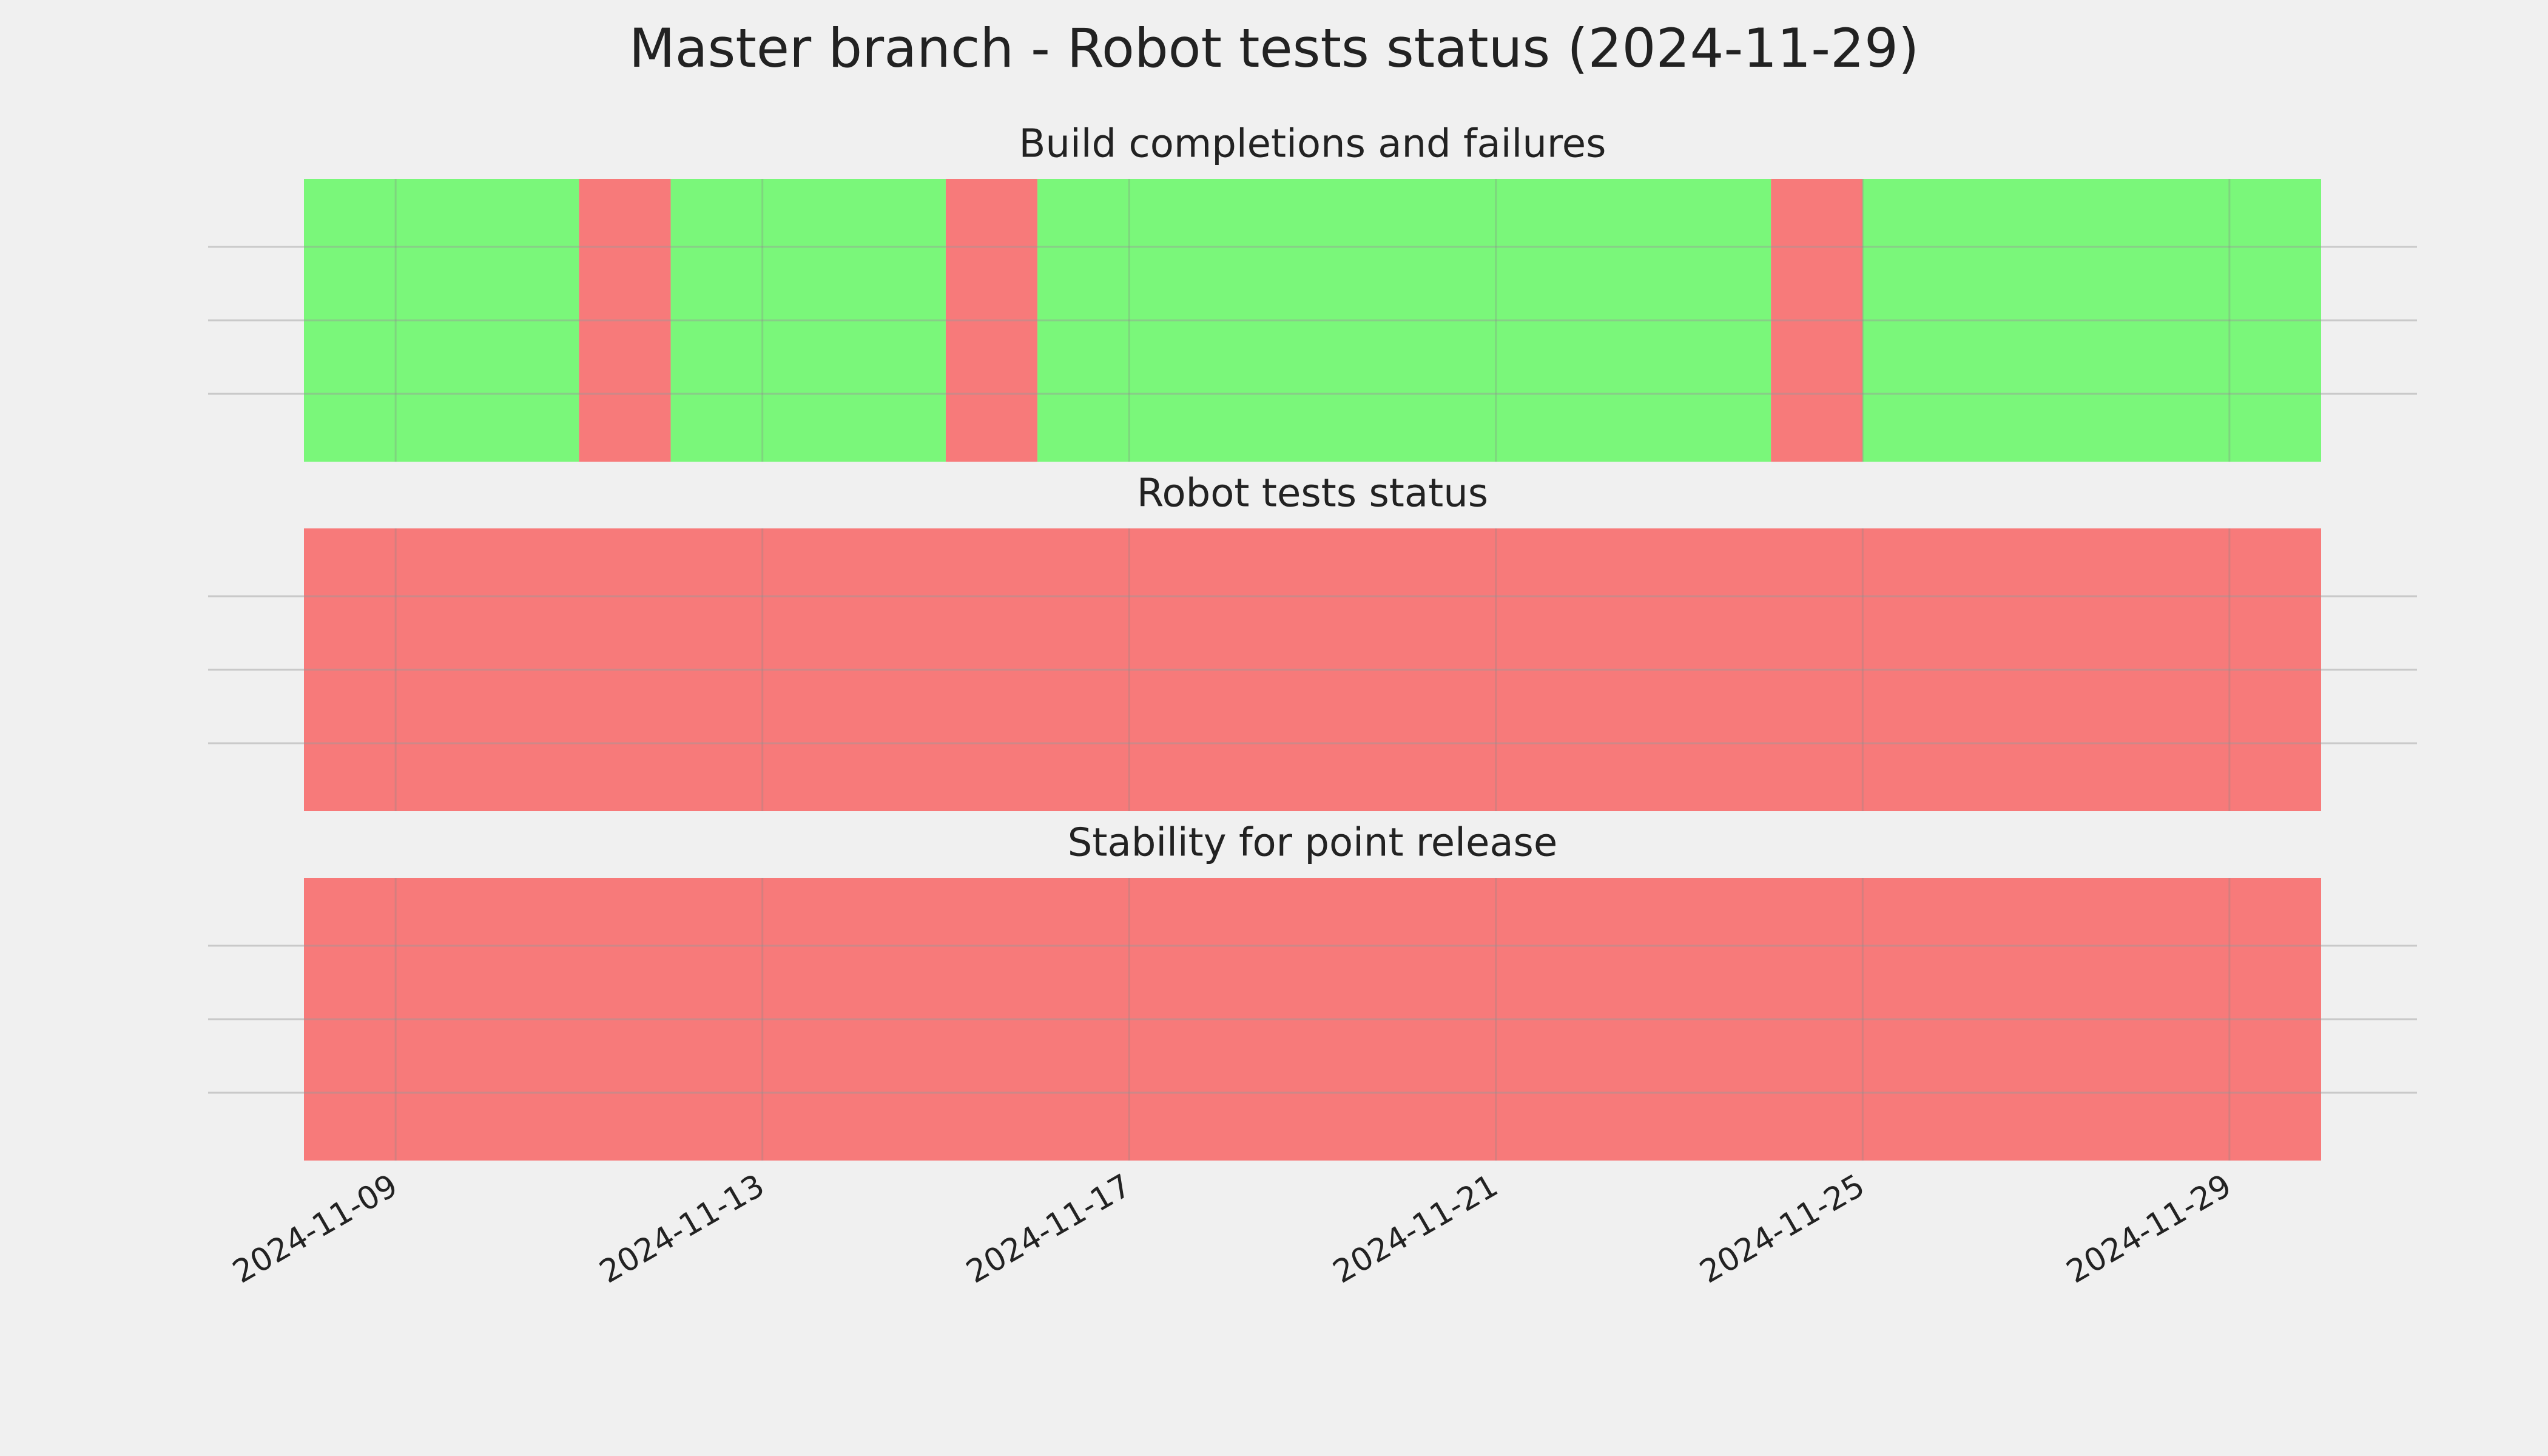  I want to click on subplot-title: Build completions and failures, so click(1312, 144).